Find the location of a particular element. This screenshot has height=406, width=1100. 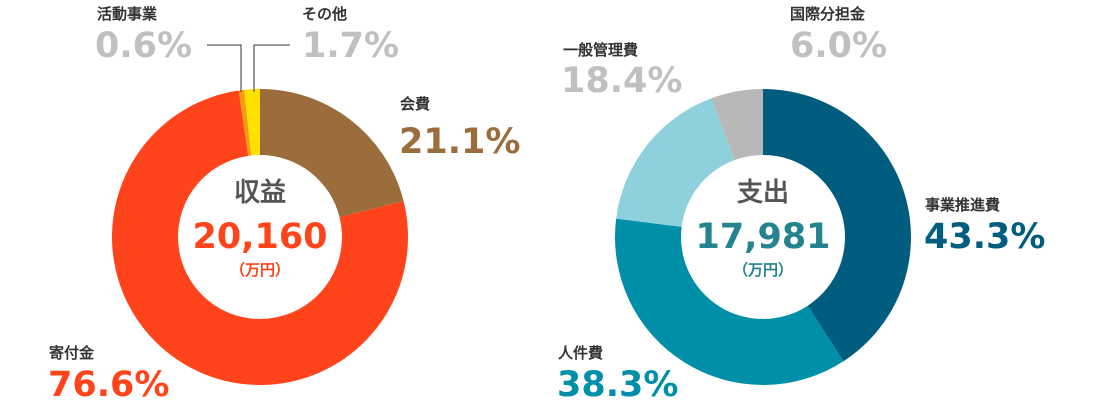

income-center-title: 収益 is located at coordinates (260, 193).